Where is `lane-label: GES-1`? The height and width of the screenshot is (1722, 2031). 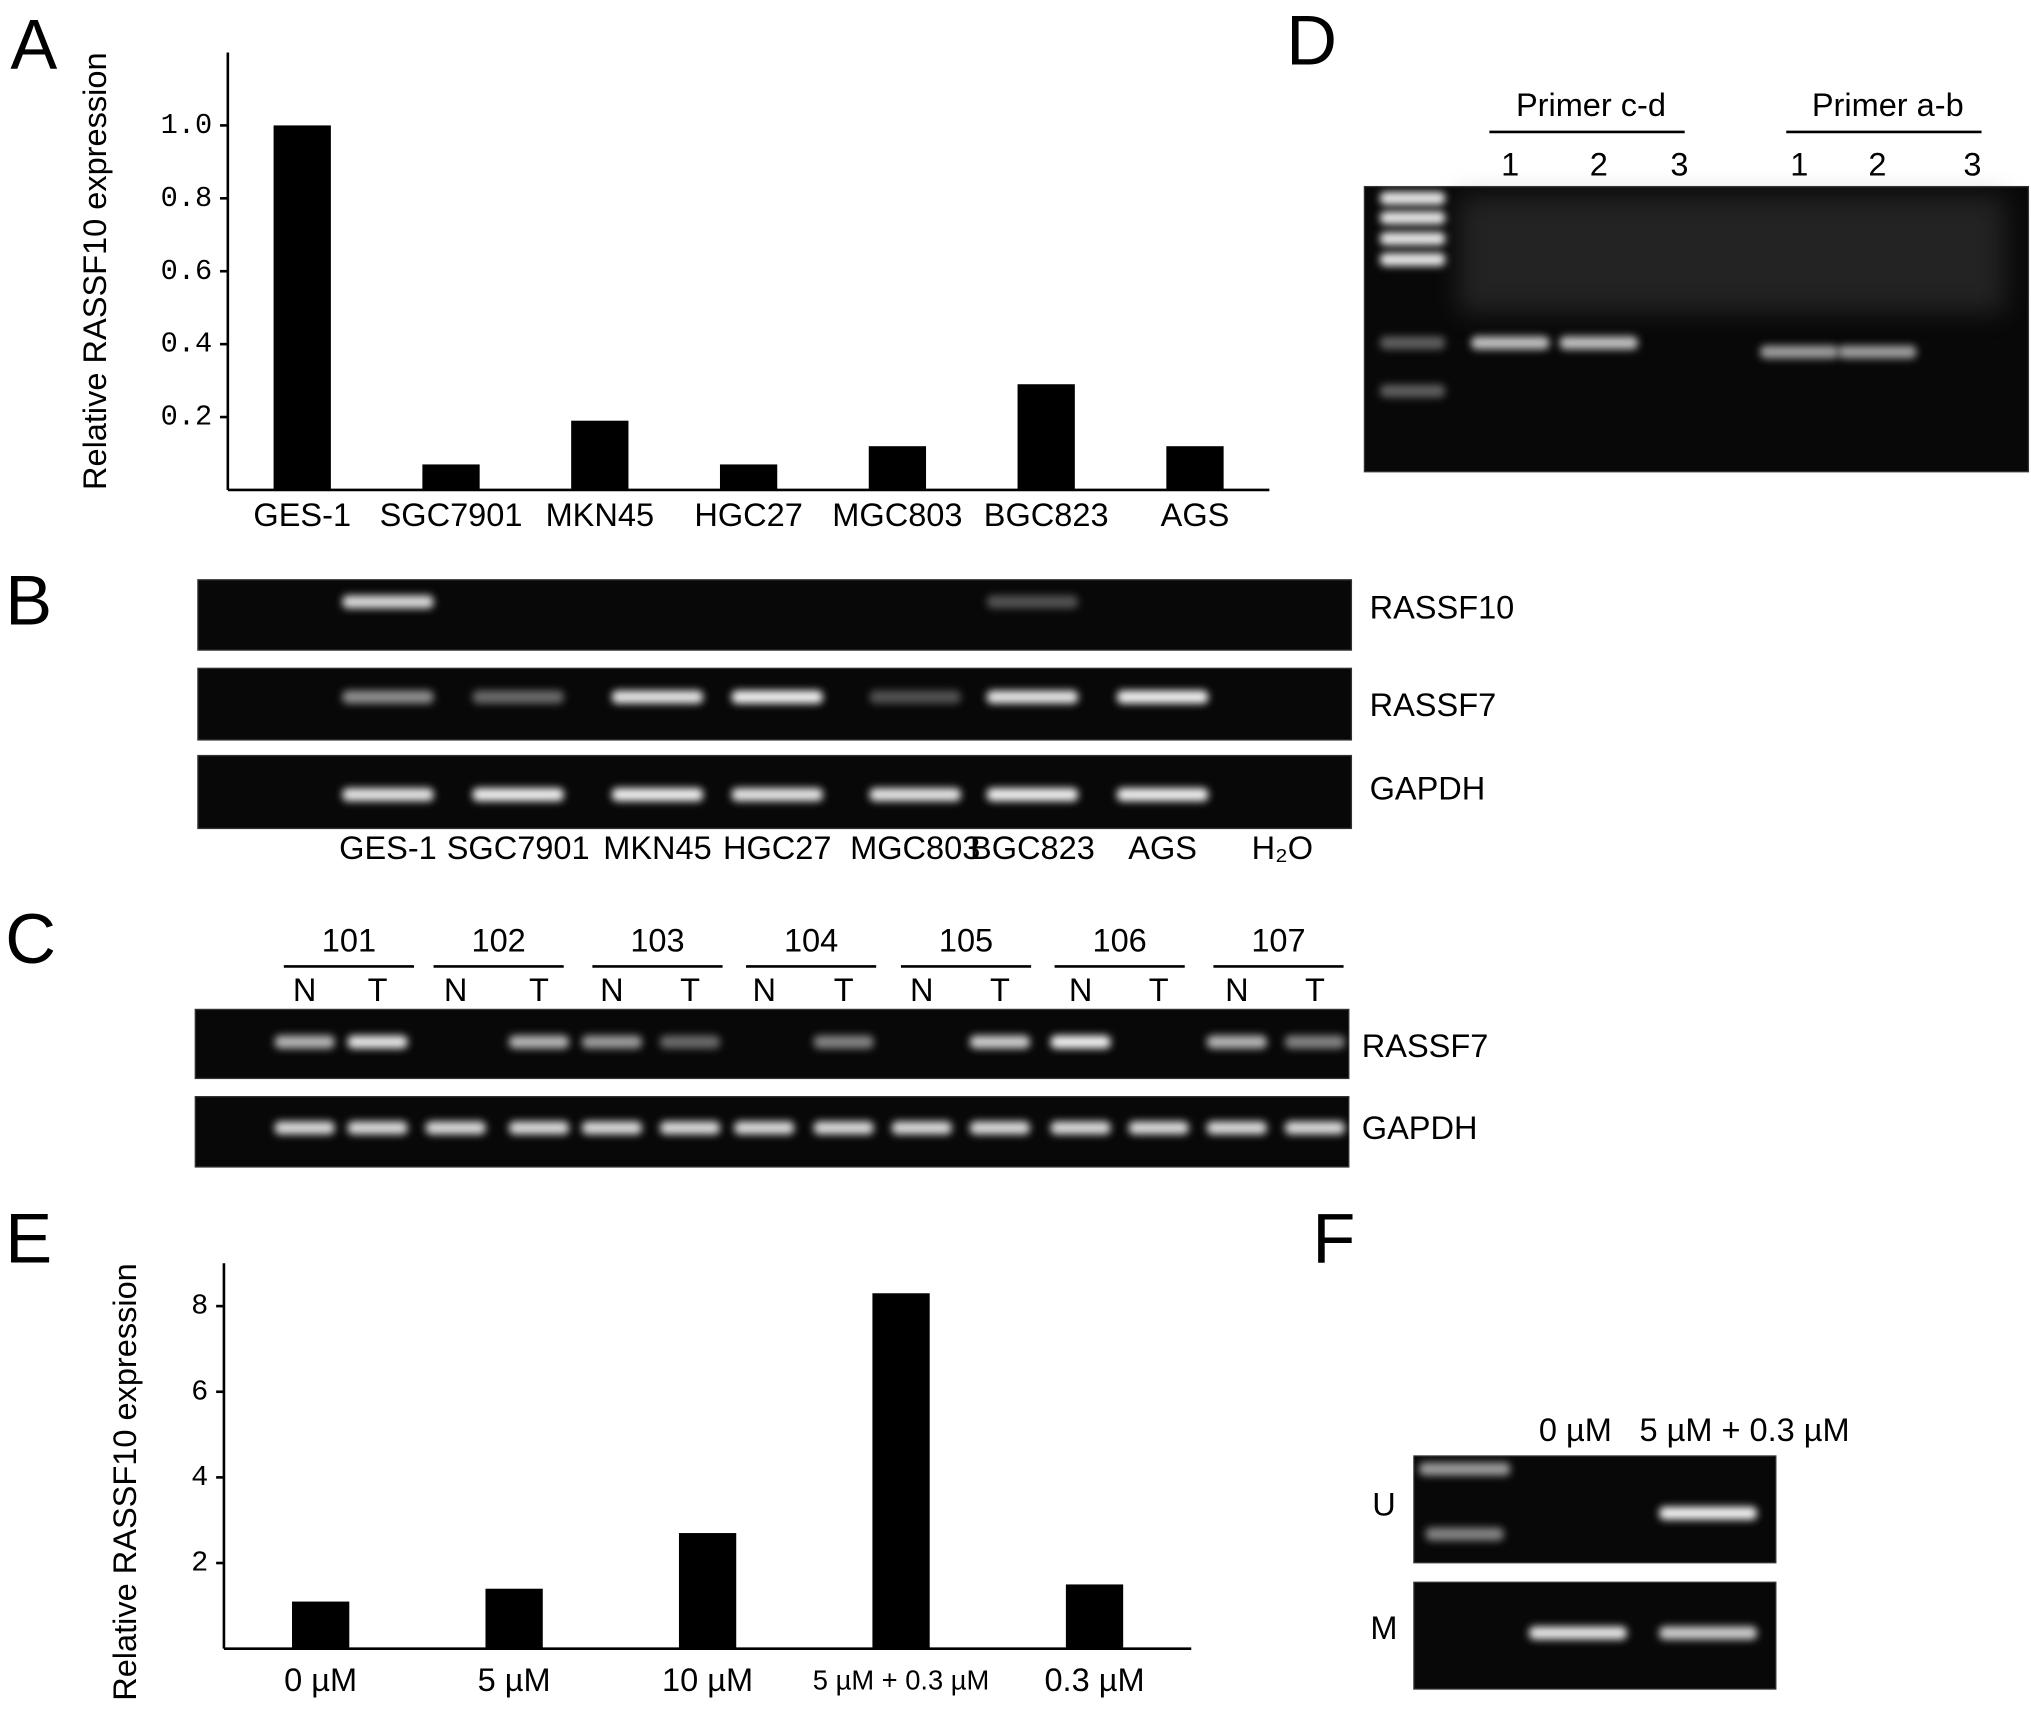
lane-label: GES-1 is located at coordinates (388, 848).